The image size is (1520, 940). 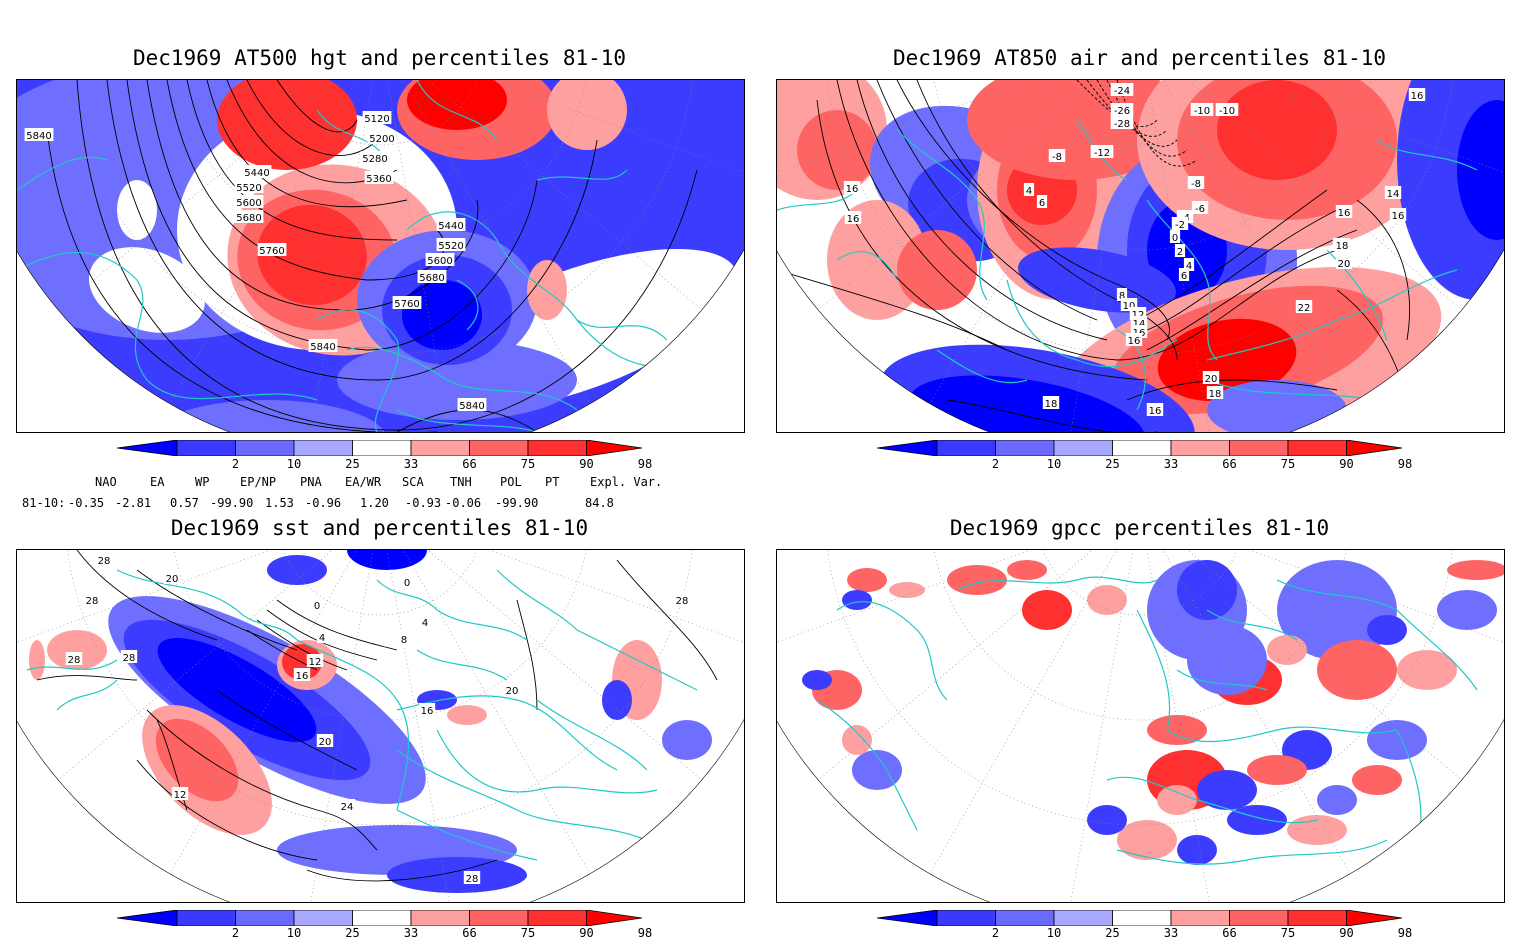 I want to click on index-value: -0.06, so click(x=463, y=503).